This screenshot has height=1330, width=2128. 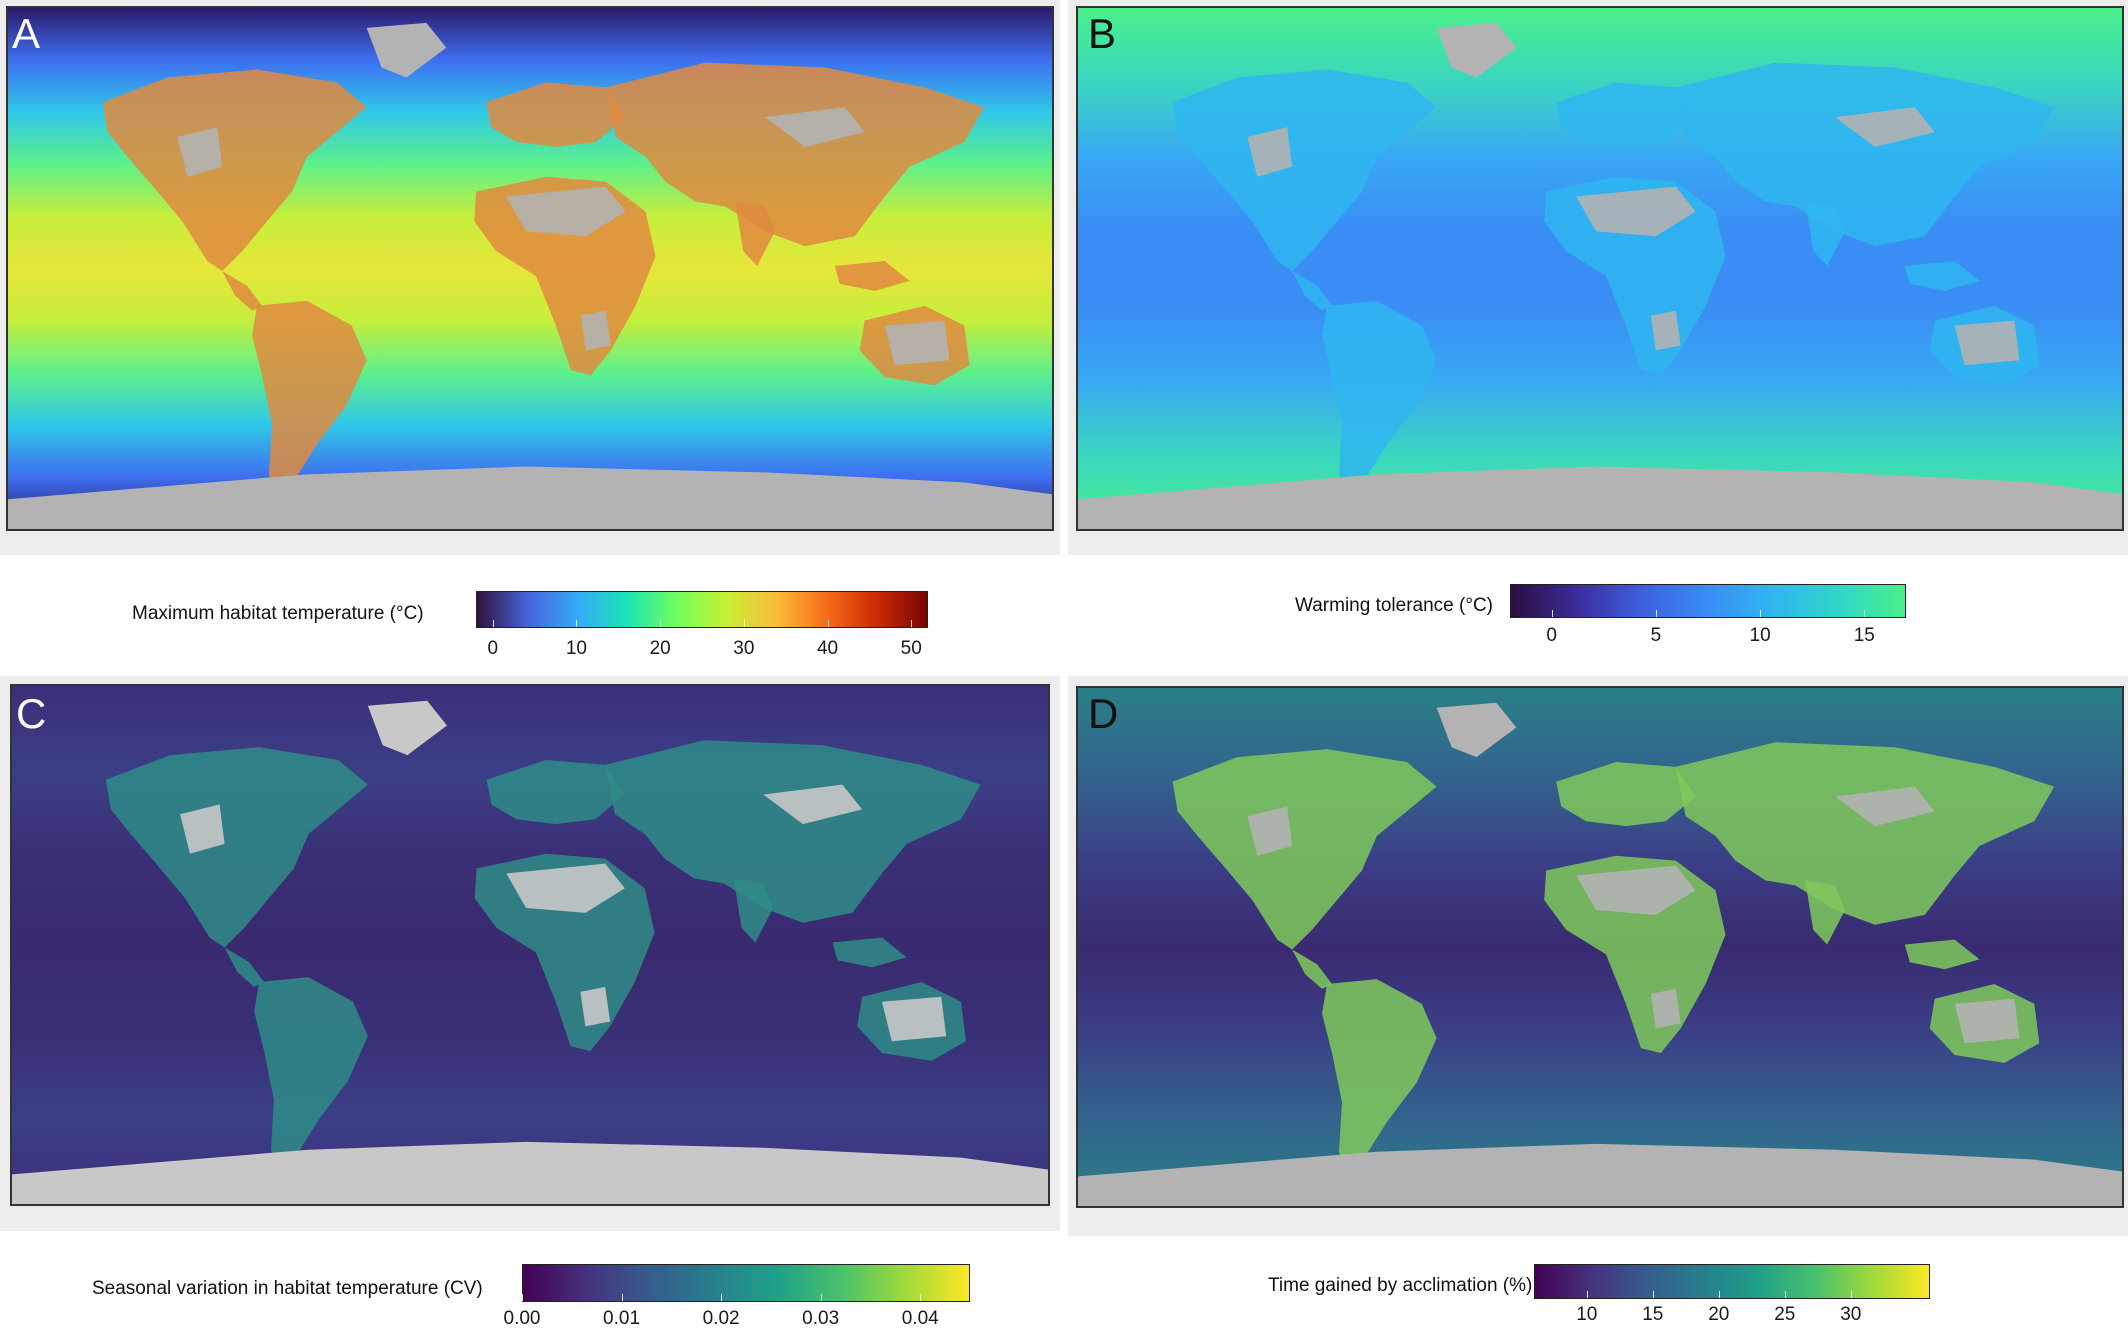 I want to click on panel-label-a: A, so click(x=26, y=33).